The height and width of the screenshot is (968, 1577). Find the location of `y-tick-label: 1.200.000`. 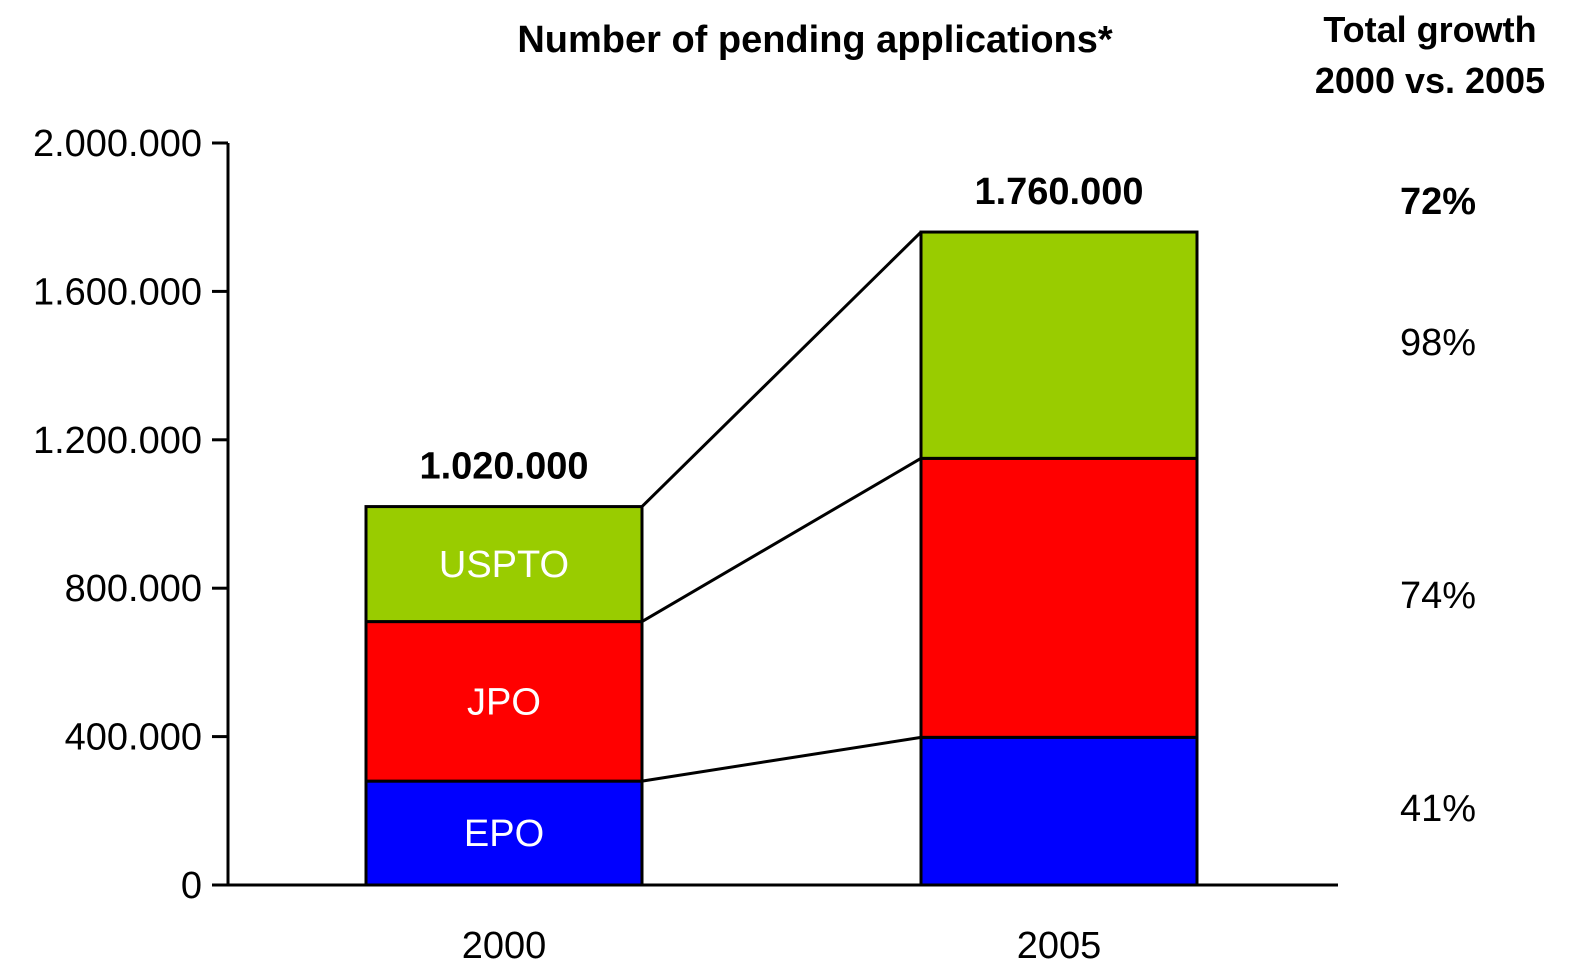

y-tick-label: 1.200.000 is located at coordinates (117, 441).